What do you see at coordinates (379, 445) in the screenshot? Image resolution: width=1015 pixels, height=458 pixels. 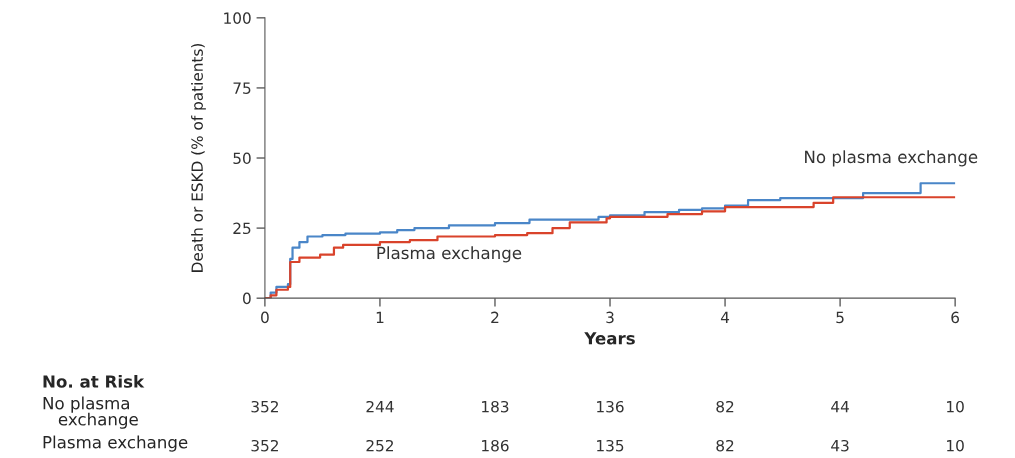 I see `text: 252` at bounding box center [379, 445].